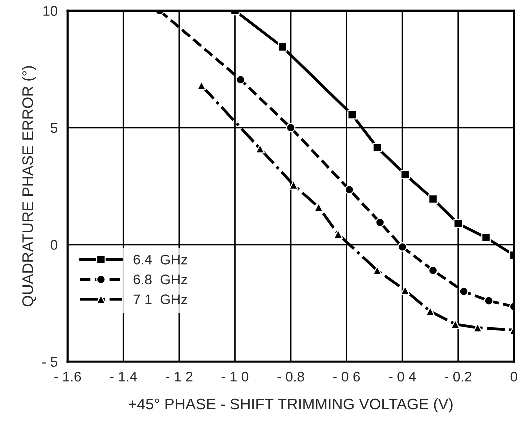 The image size is (522, 436). What do you see at coordinates (291, 377) in the screenshot?
I see `x-tick-label: - 0.8` at bounding box center [291, 377].